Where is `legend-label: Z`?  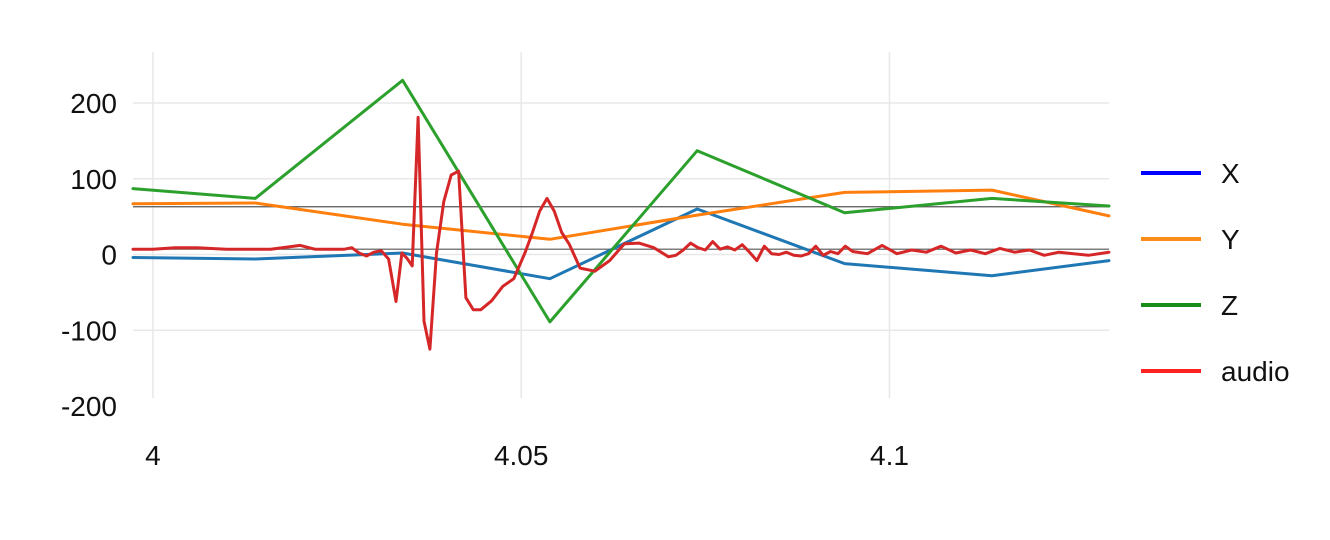 legend-label: Z is located at coordinates (1229, 305).